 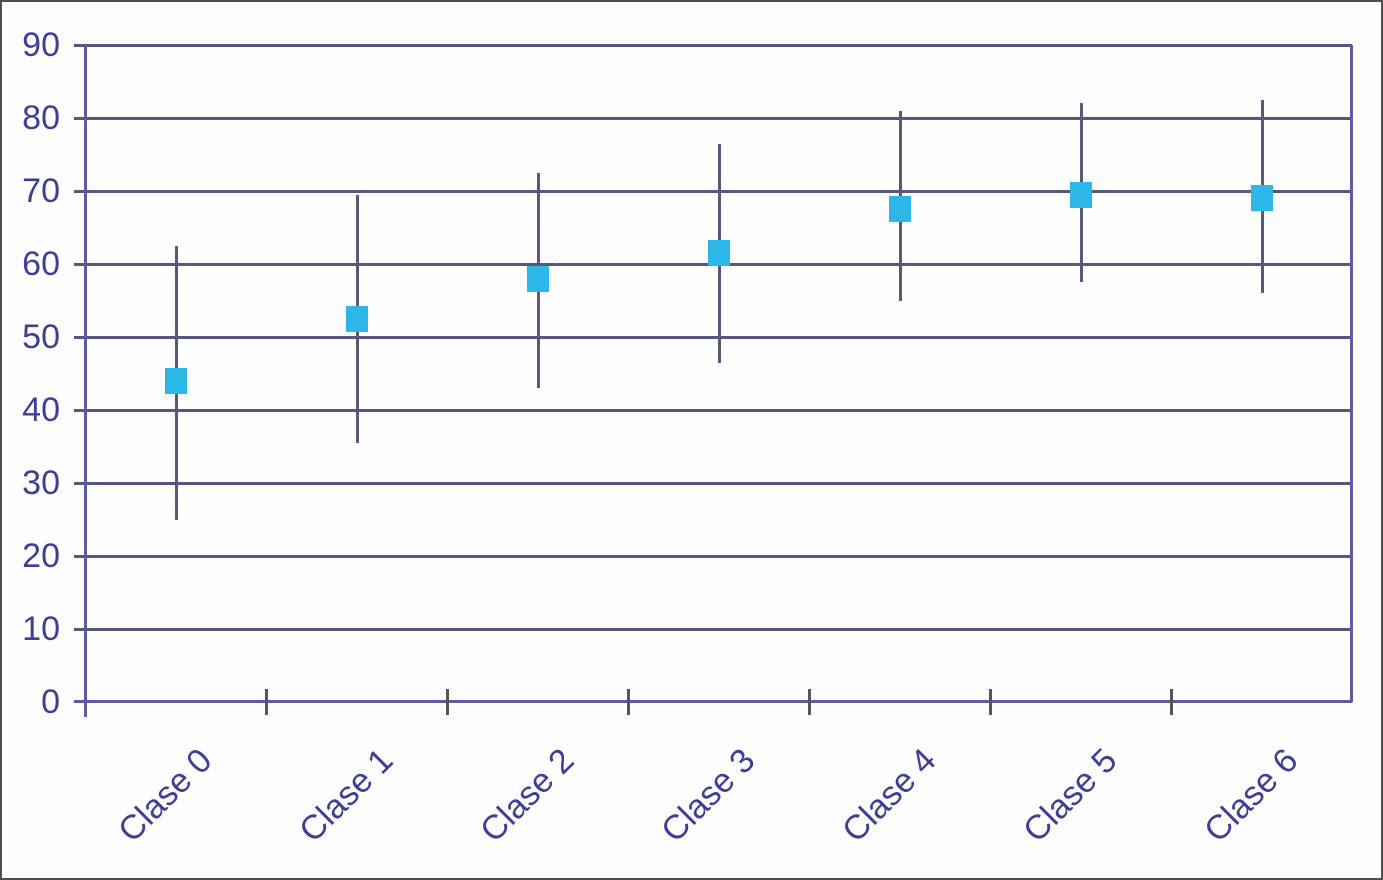 What do you see at coordinates (41, 556) in the screenshot?
I see `y-axis-tick-label: 20` at bounding box center [41, 556].